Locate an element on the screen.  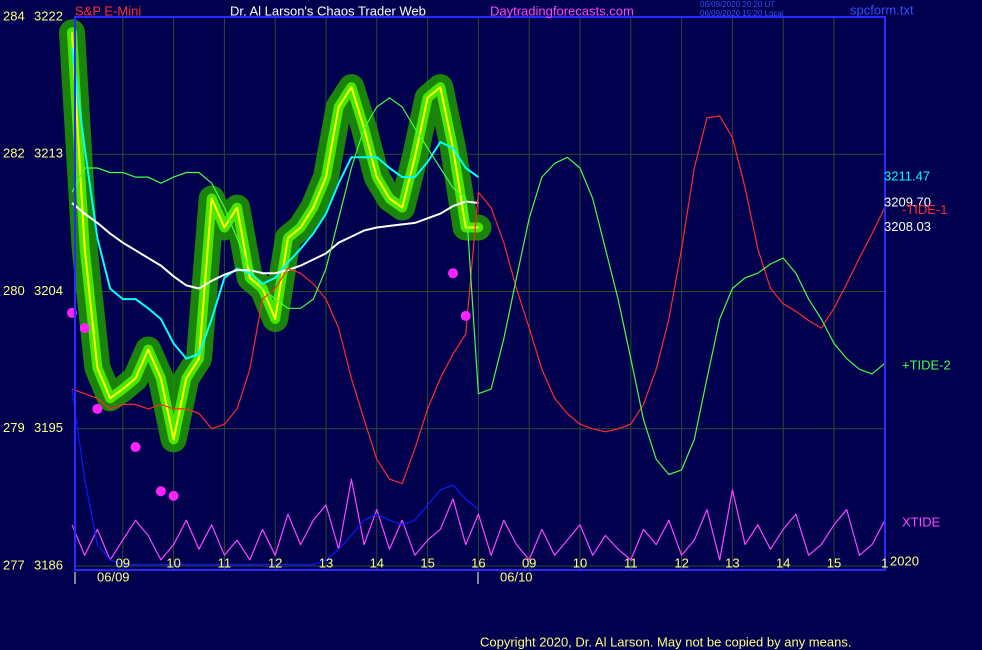
y2-tick-label: 277 is located at coordinates (14, 564).